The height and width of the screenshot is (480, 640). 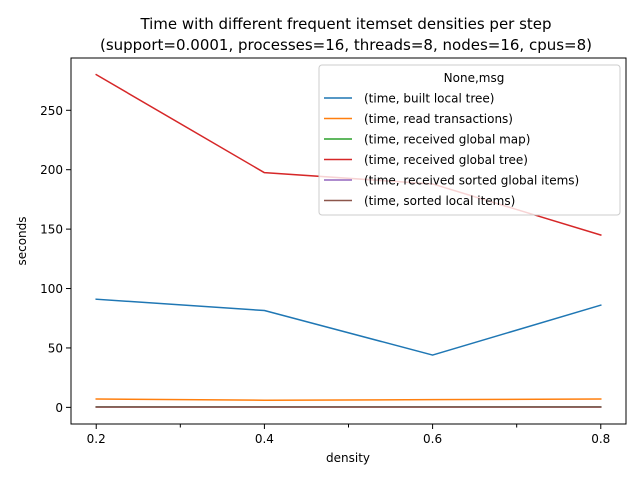 I want to click on legend-label-4: (time, received sorted global items), so click(x=471, y=181).